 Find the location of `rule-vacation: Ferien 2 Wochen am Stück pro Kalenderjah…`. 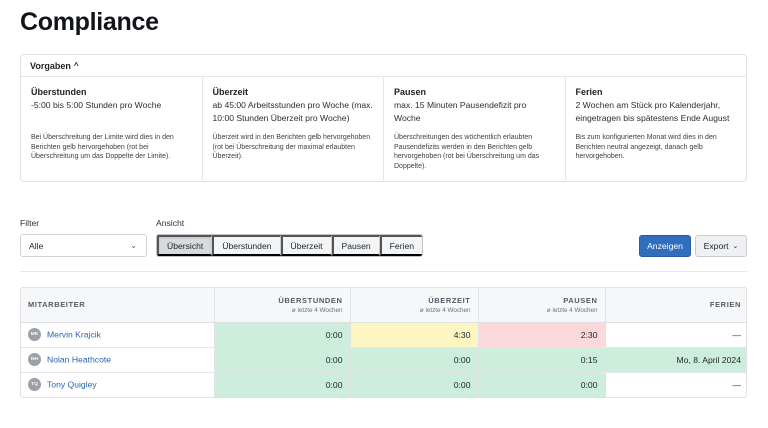

rule-vacation: Ferien 2 Wochen am Stück pro Kalenderjah… is located at coordinates (656, 129).